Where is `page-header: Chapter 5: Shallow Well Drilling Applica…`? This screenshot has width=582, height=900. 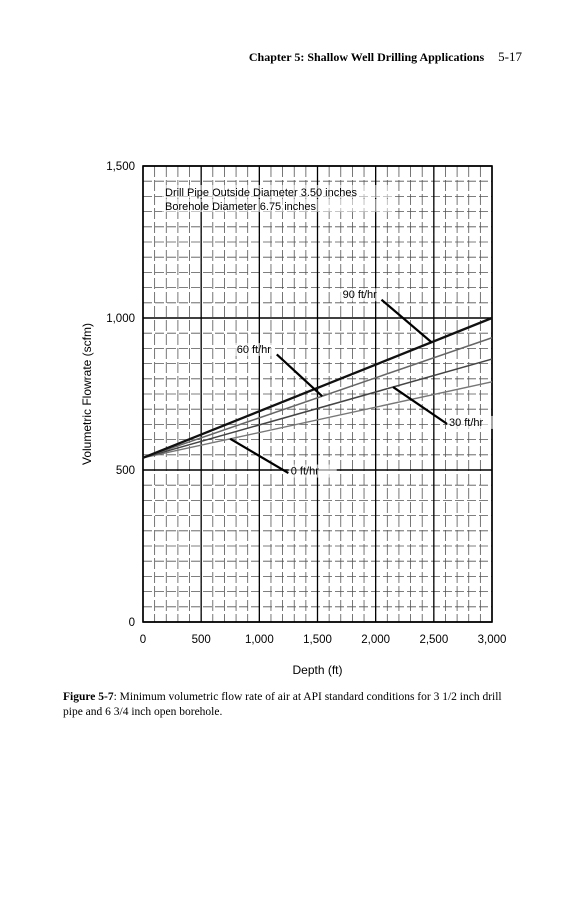
page-header: Chapter 5: Shallow Well Drilling Applica… is located at coordinates (385, 57).